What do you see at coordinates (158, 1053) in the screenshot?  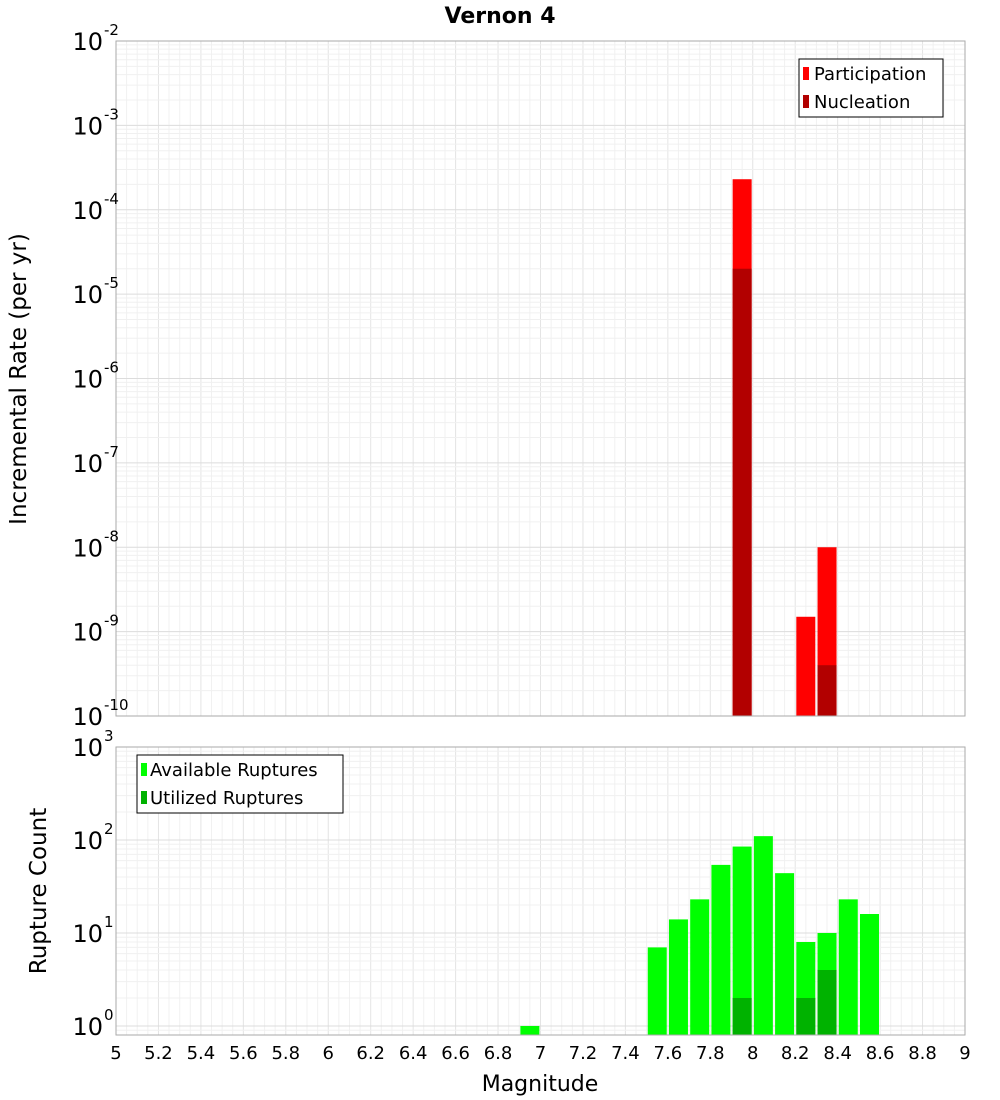 I see `magnitude-x-tick-label: 5.2` at bounding box center [158, 1053].